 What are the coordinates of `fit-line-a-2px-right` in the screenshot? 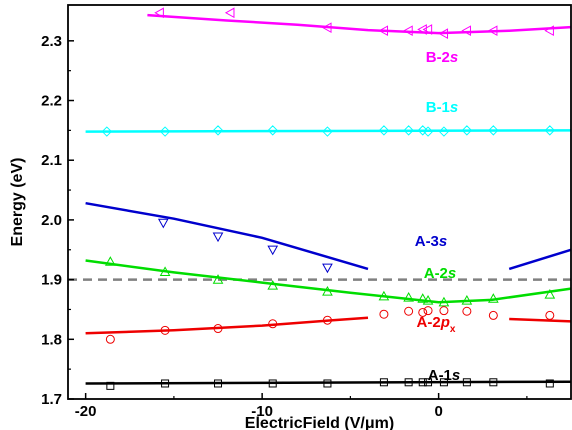 It's located at (540, 320).